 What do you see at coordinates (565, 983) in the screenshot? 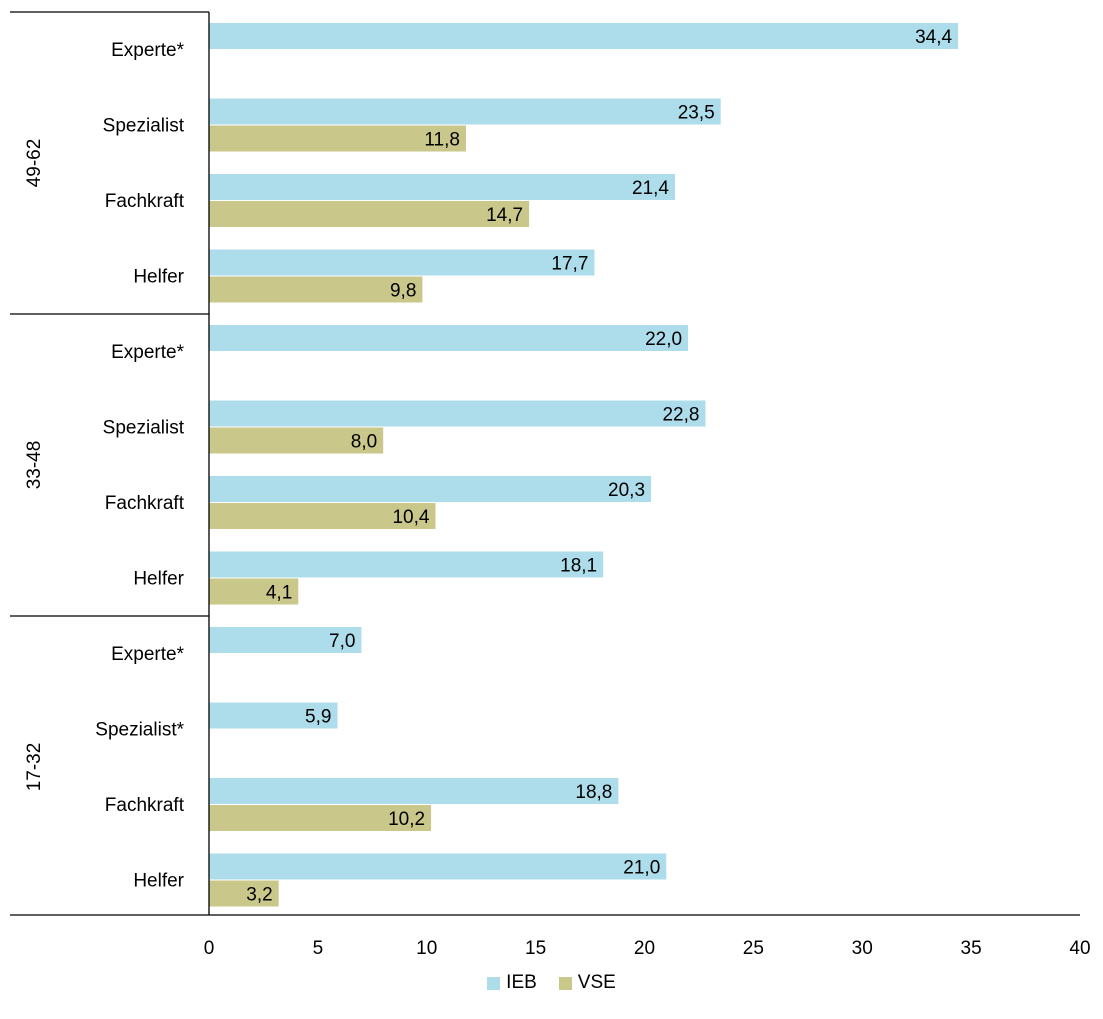
I see `legend-swatch-vse` at bounding box center [565, 983].